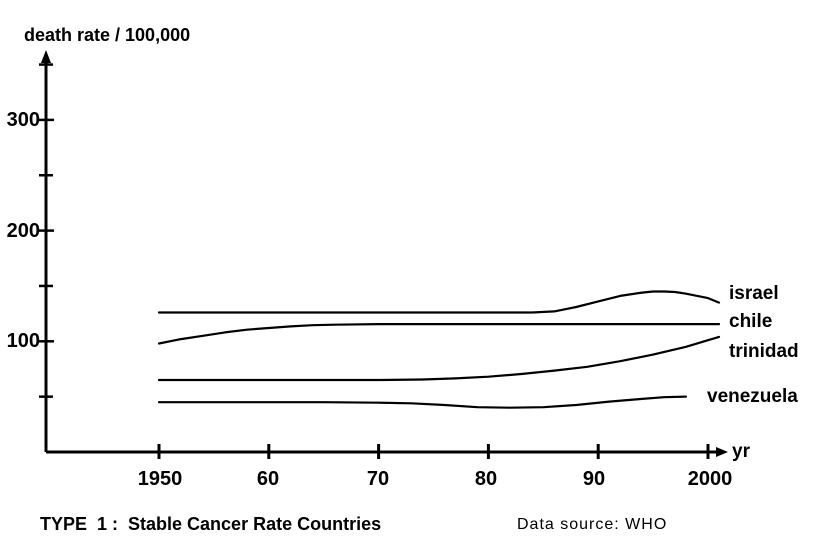 This screenshot has width=820, height=550. I want to click on figure-title: TYPE 1 : Stable Cancer Rate Countries, so click(211, 524).